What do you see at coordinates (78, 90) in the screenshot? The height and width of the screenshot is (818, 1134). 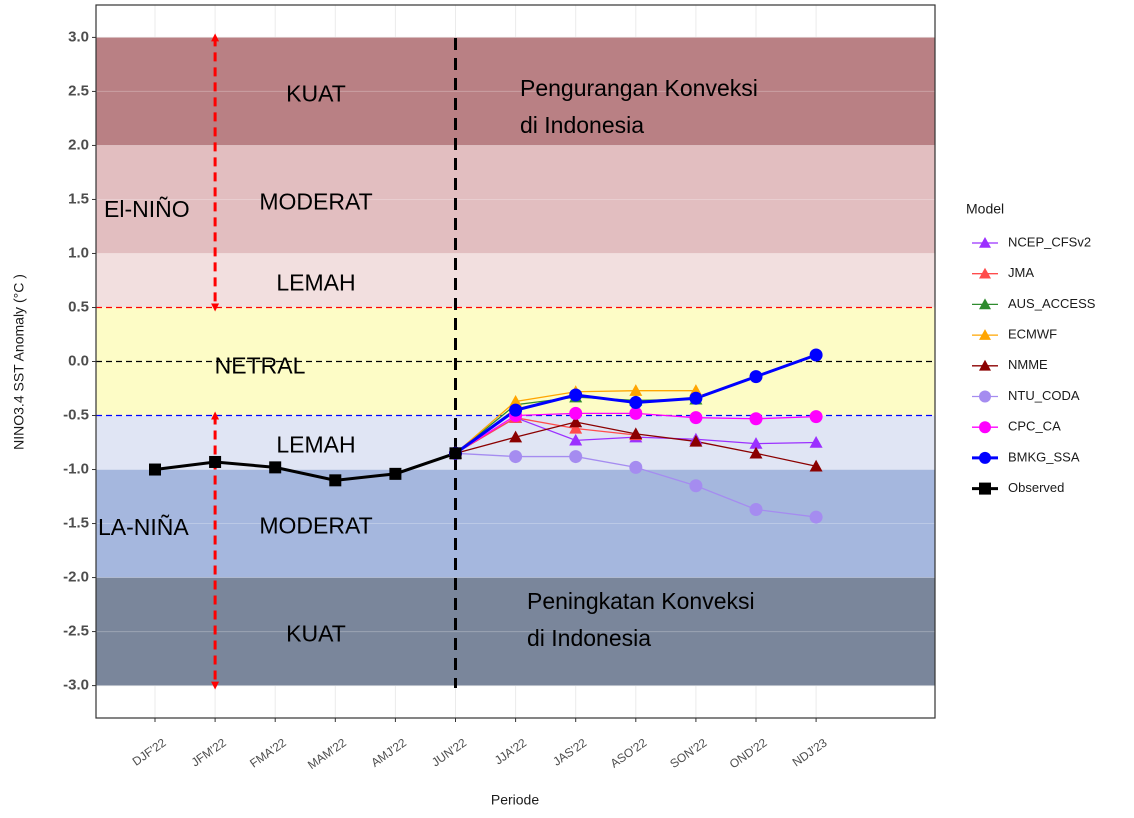 I see `y-tick-label: 2.5` at bounding box center [78, 90].